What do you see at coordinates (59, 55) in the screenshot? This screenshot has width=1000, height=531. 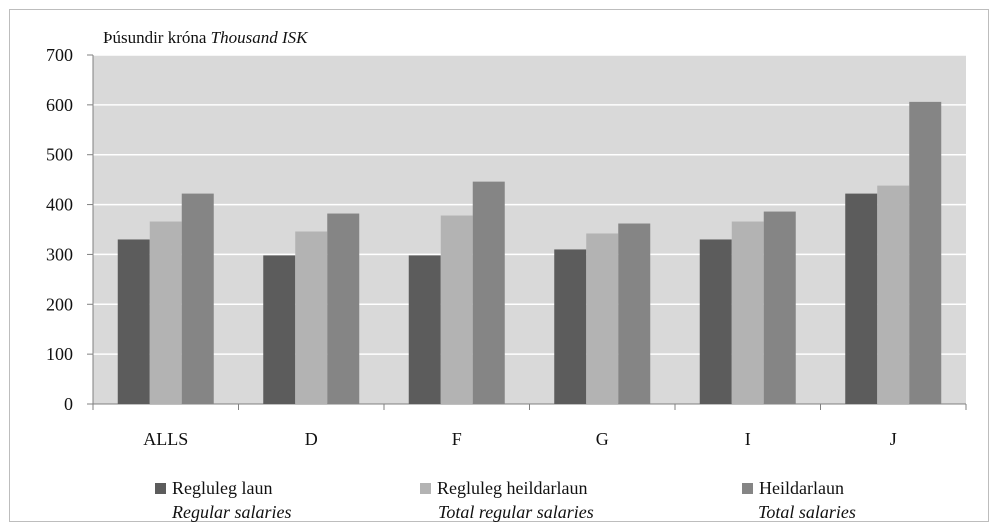 I see `y-tick-label: 700` at bounding box center [59, 55].